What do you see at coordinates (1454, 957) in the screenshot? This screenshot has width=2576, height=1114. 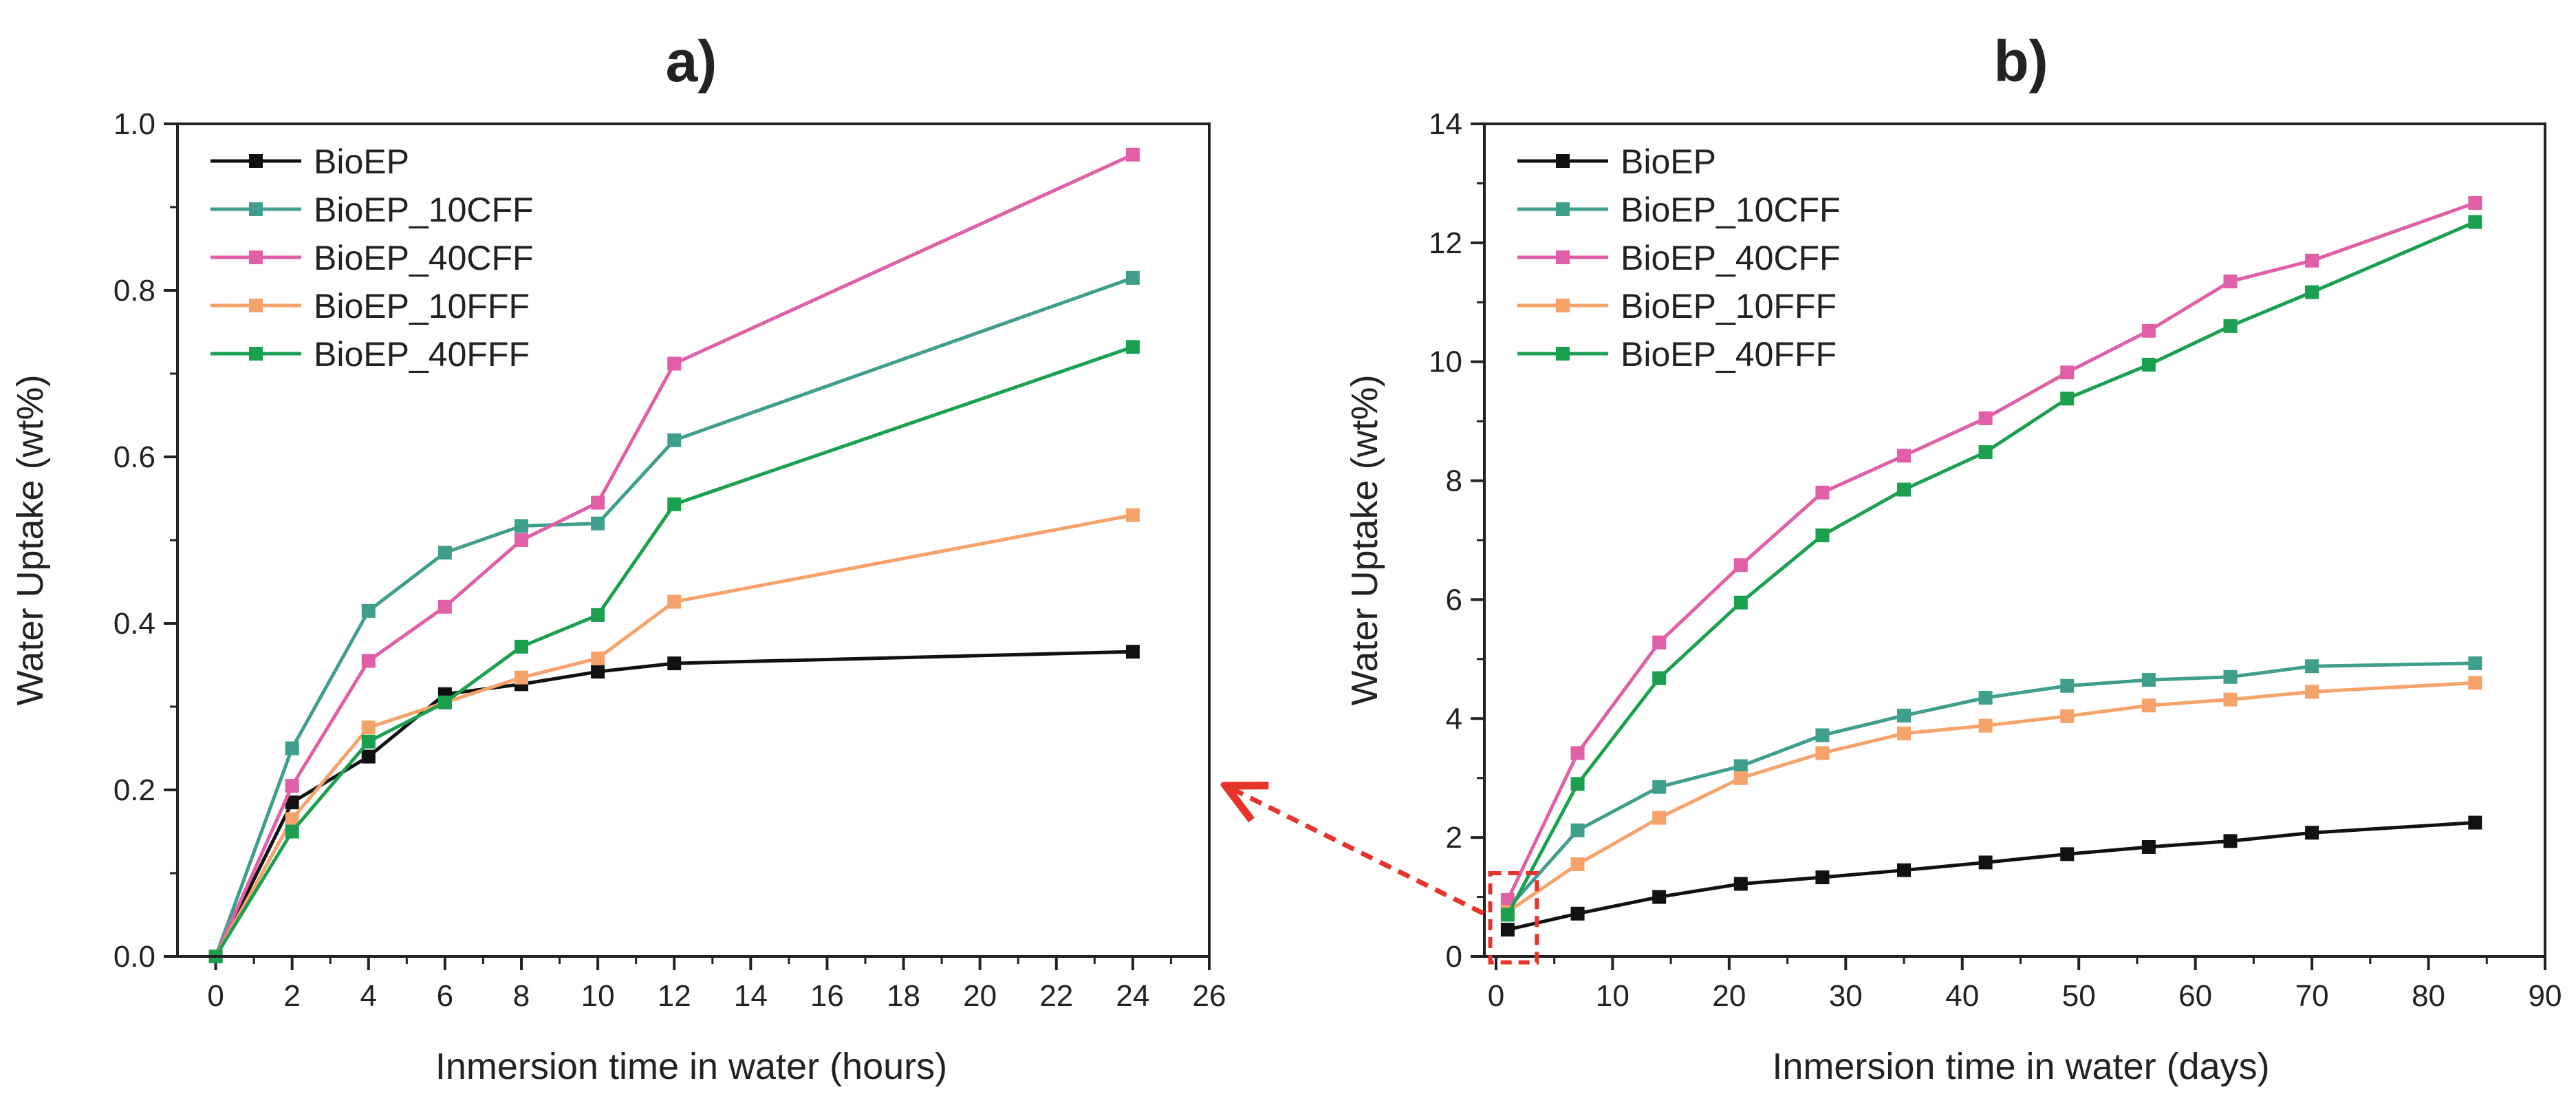 I see `panel-b-y-tick-label: 0` at bounding box center [1454, 957].